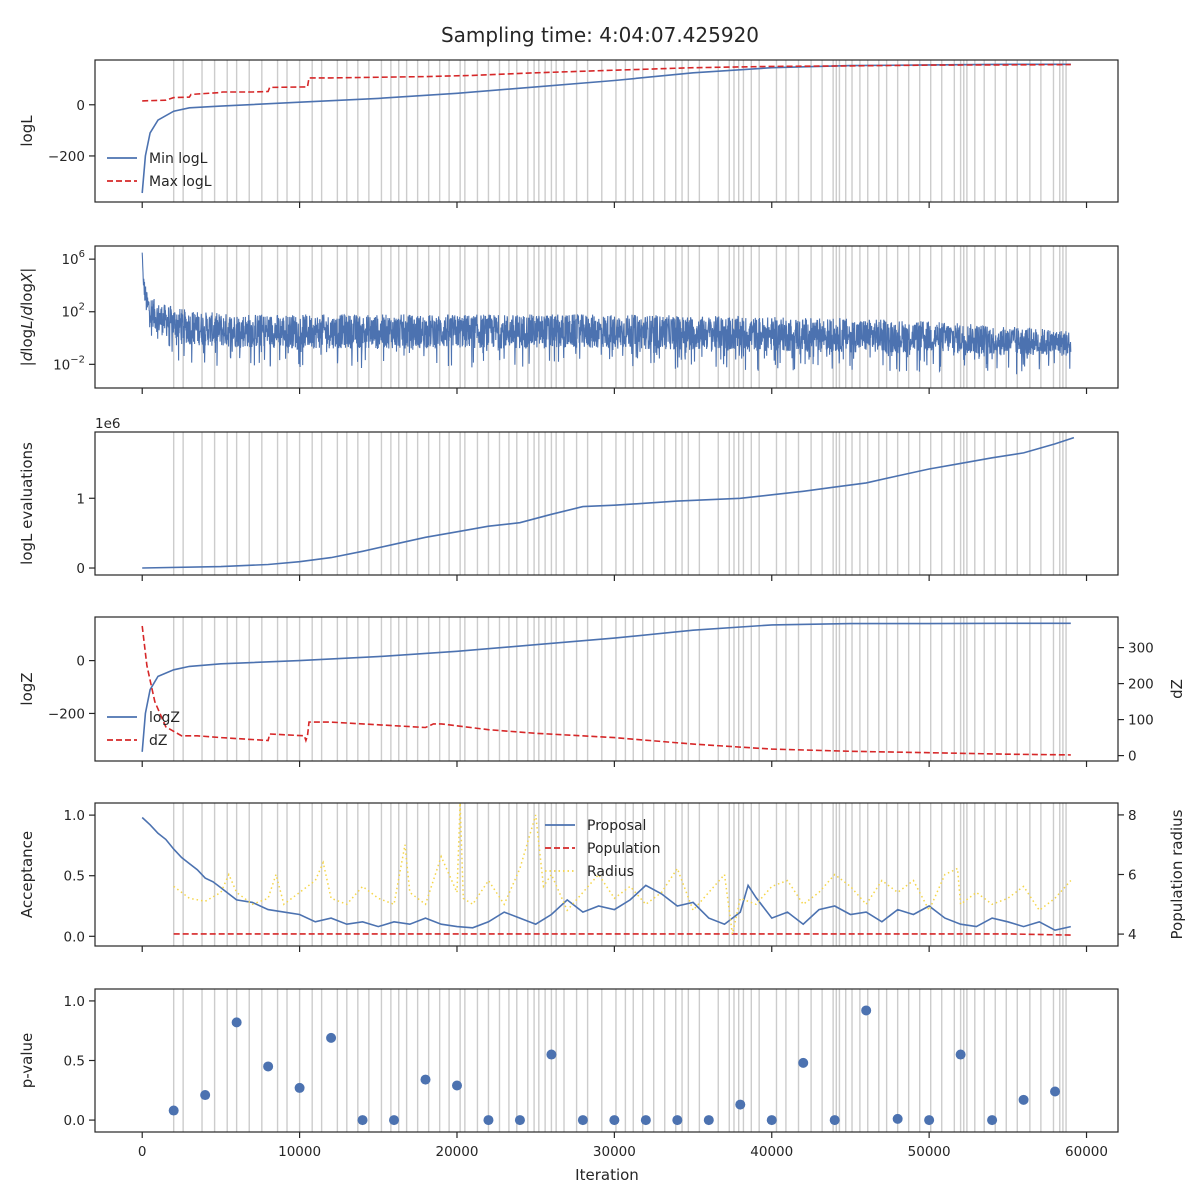 This screenshot has width=1200, height=1200. What do you see at coordinates (27, 131) in the screenshot?
I see `y-axis-label: logL` at bounding box center [27, 131].